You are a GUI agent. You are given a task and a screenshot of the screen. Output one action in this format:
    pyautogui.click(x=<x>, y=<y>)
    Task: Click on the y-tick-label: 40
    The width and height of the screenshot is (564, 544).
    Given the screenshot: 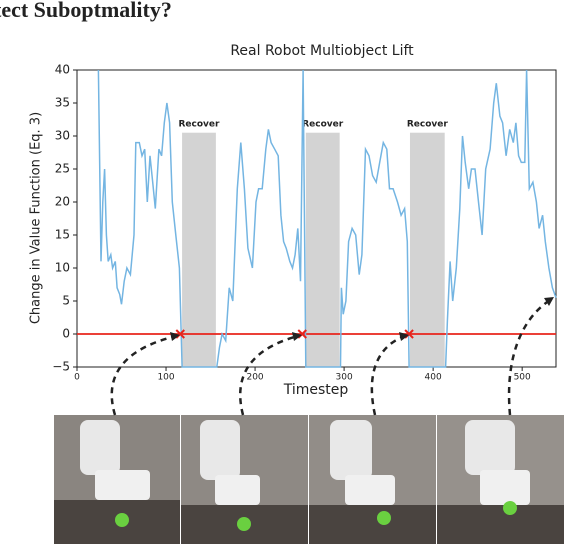 What is the action you would take?
    pyautogui.click(x=62, y=70)
    